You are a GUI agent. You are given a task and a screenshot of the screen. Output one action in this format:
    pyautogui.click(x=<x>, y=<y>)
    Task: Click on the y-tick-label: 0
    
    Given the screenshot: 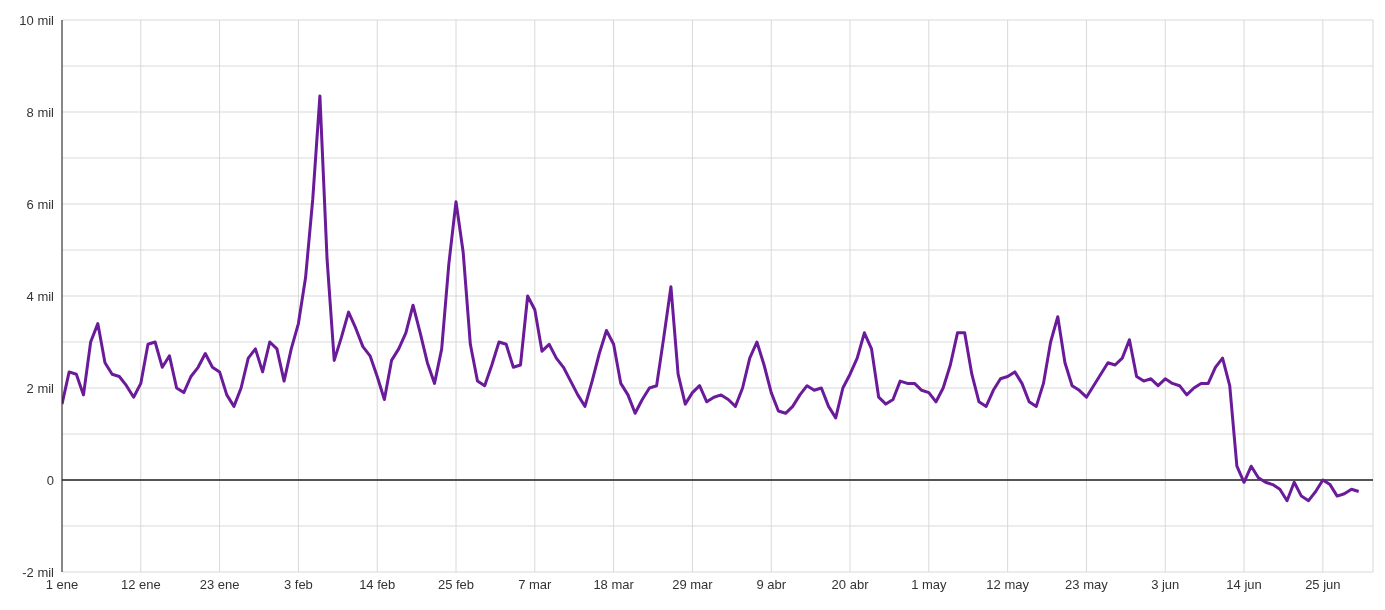 What is the action you would take?
    pyautogui.click(x=50, y=480)
    